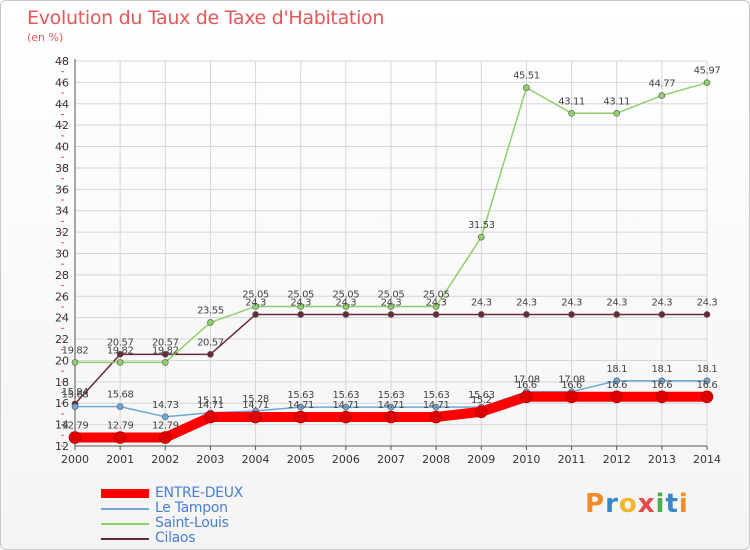 This screenshot has height=550, width=750. What do you see at coordinates (62, 82) in the screenshot?
I see `y-tick-label: 46` at bounding box center [62, 82].